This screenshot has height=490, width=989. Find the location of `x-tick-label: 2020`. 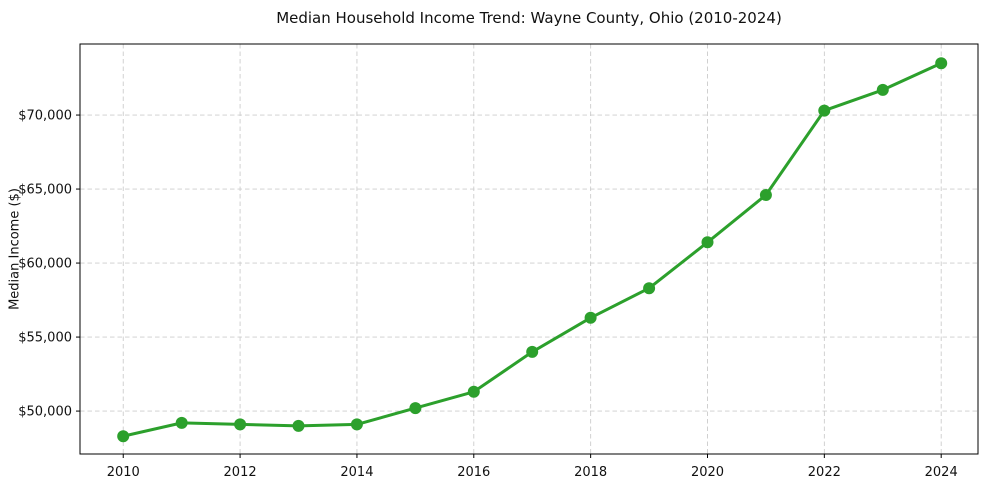

x-tick-label: 2020 is located at coordinates (707, 472).